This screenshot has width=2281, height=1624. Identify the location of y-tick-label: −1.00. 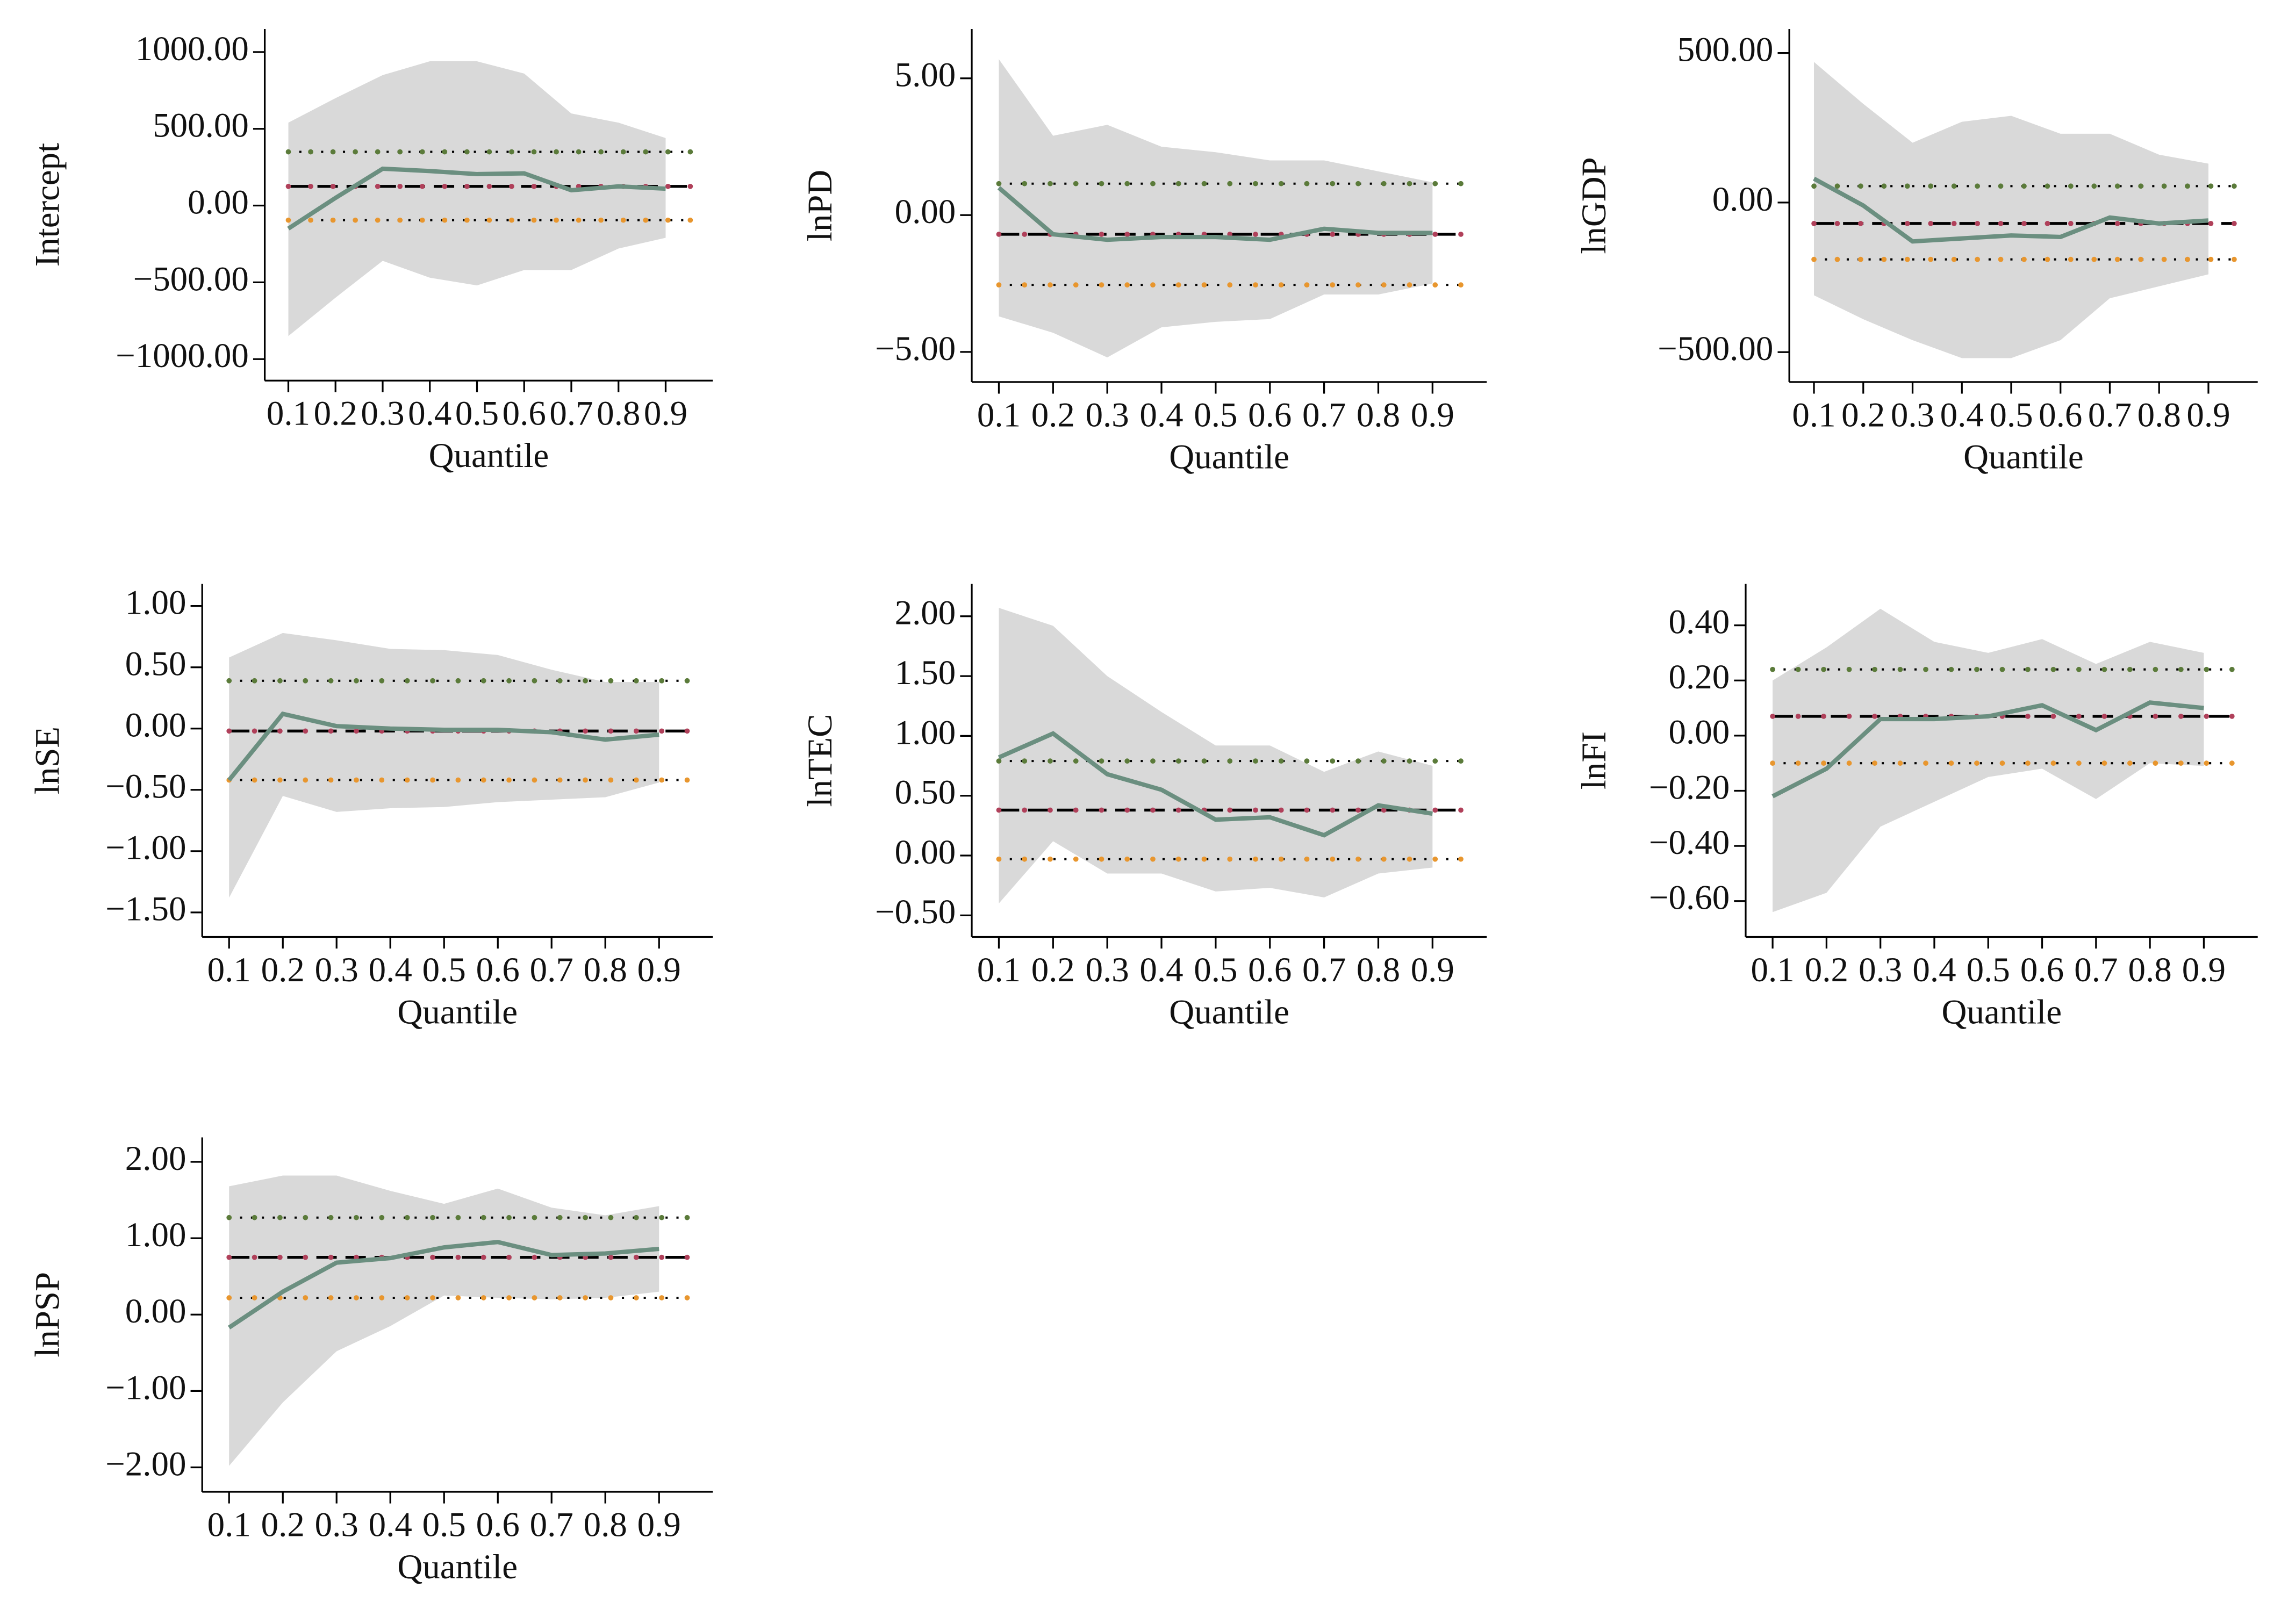
(146, 1387).